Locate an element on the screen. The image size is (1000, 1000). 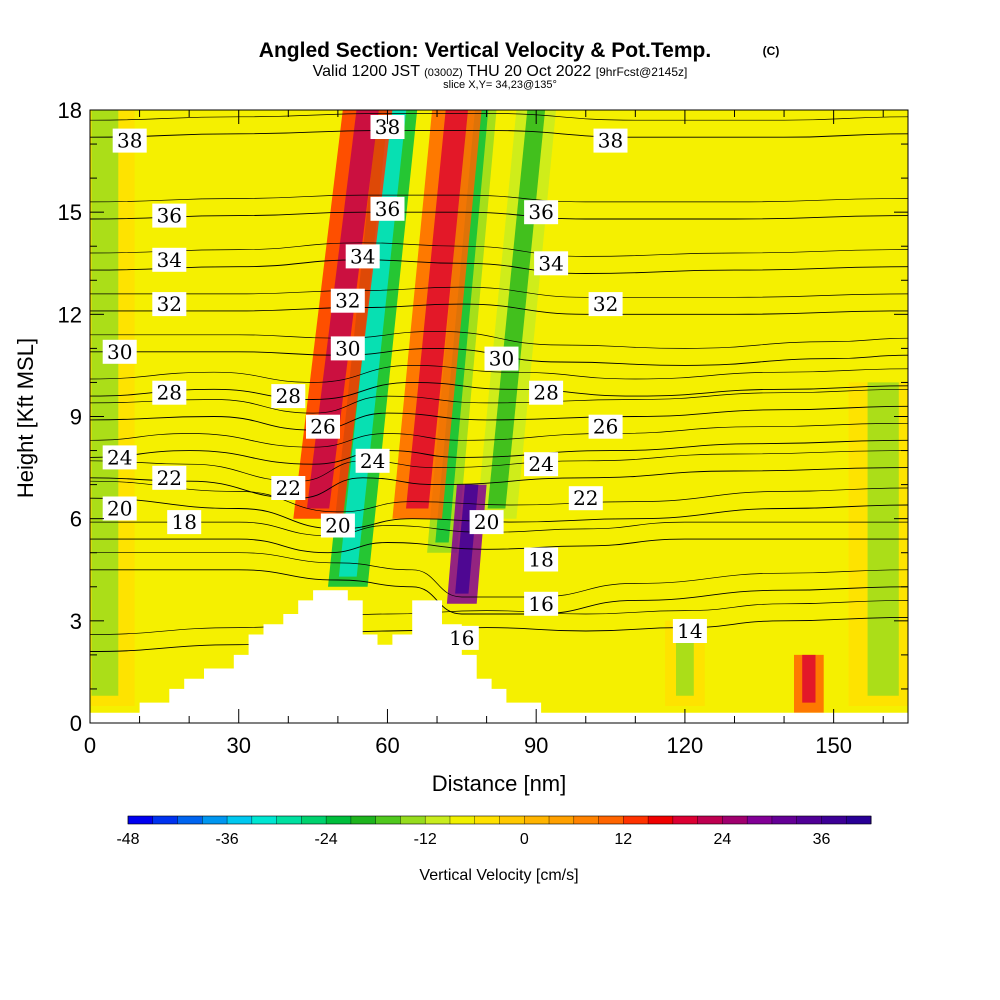
contour-label-text: 18 is located at coordinates (183, 522).